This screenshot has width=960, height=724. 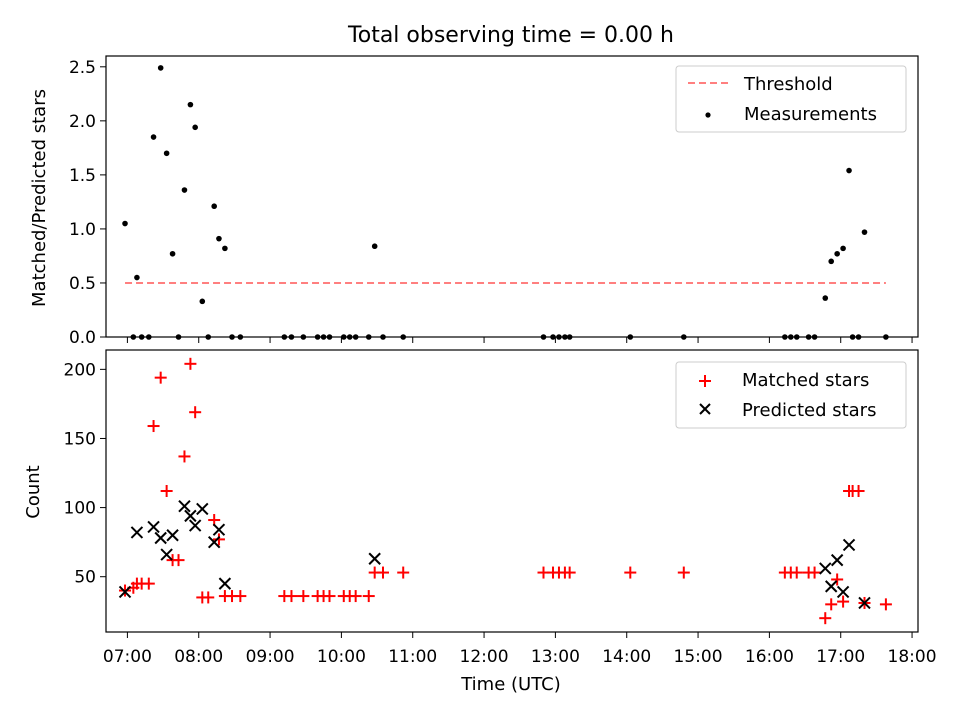 What do you see at coordinates (809, 410) in the screenshot?
I see `legend-predicted-label: Predicted stars` at bounding box center [809, 410].